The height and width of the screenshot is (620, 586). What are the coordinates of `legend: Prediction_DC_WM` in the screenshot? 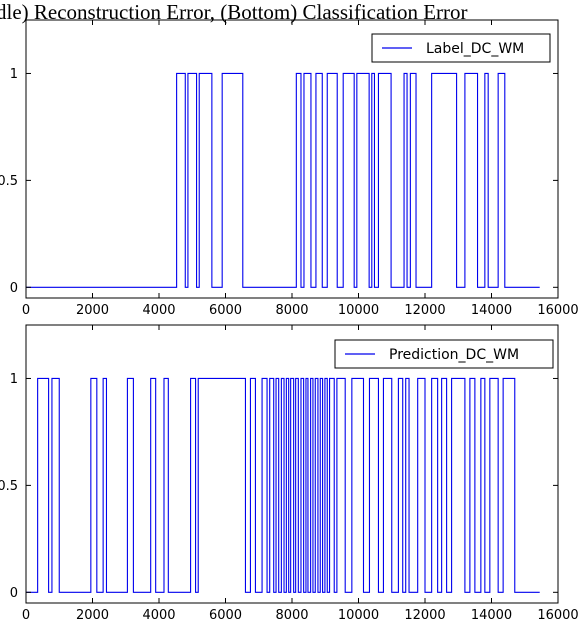 It's located at (444, 354).